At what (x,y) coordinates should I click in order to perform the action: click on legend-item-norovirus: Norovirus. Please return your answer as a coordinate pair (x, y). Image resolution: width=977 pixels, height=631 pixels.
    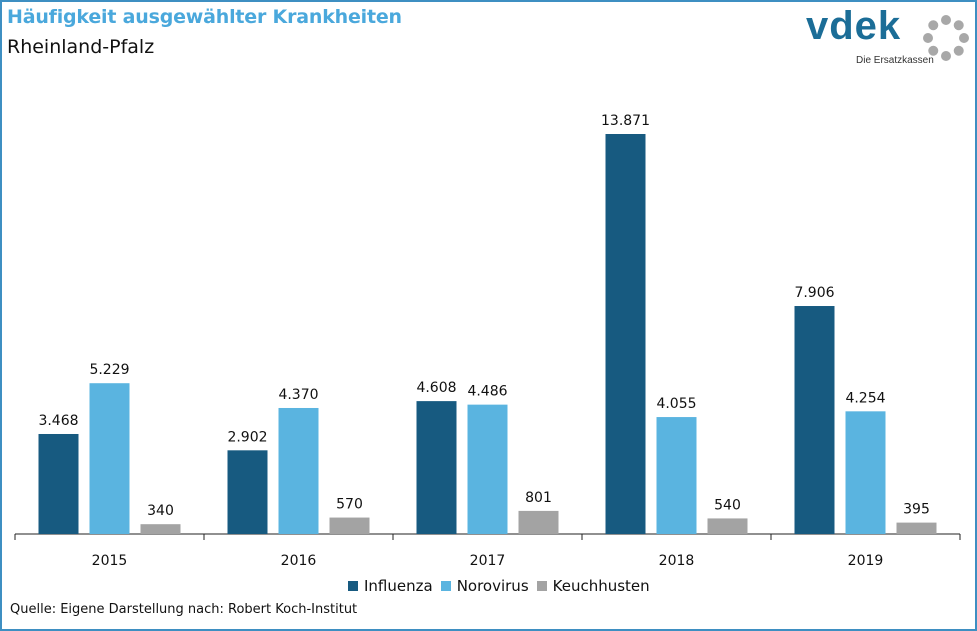
    Looking at the image, I should click on (484, 586).